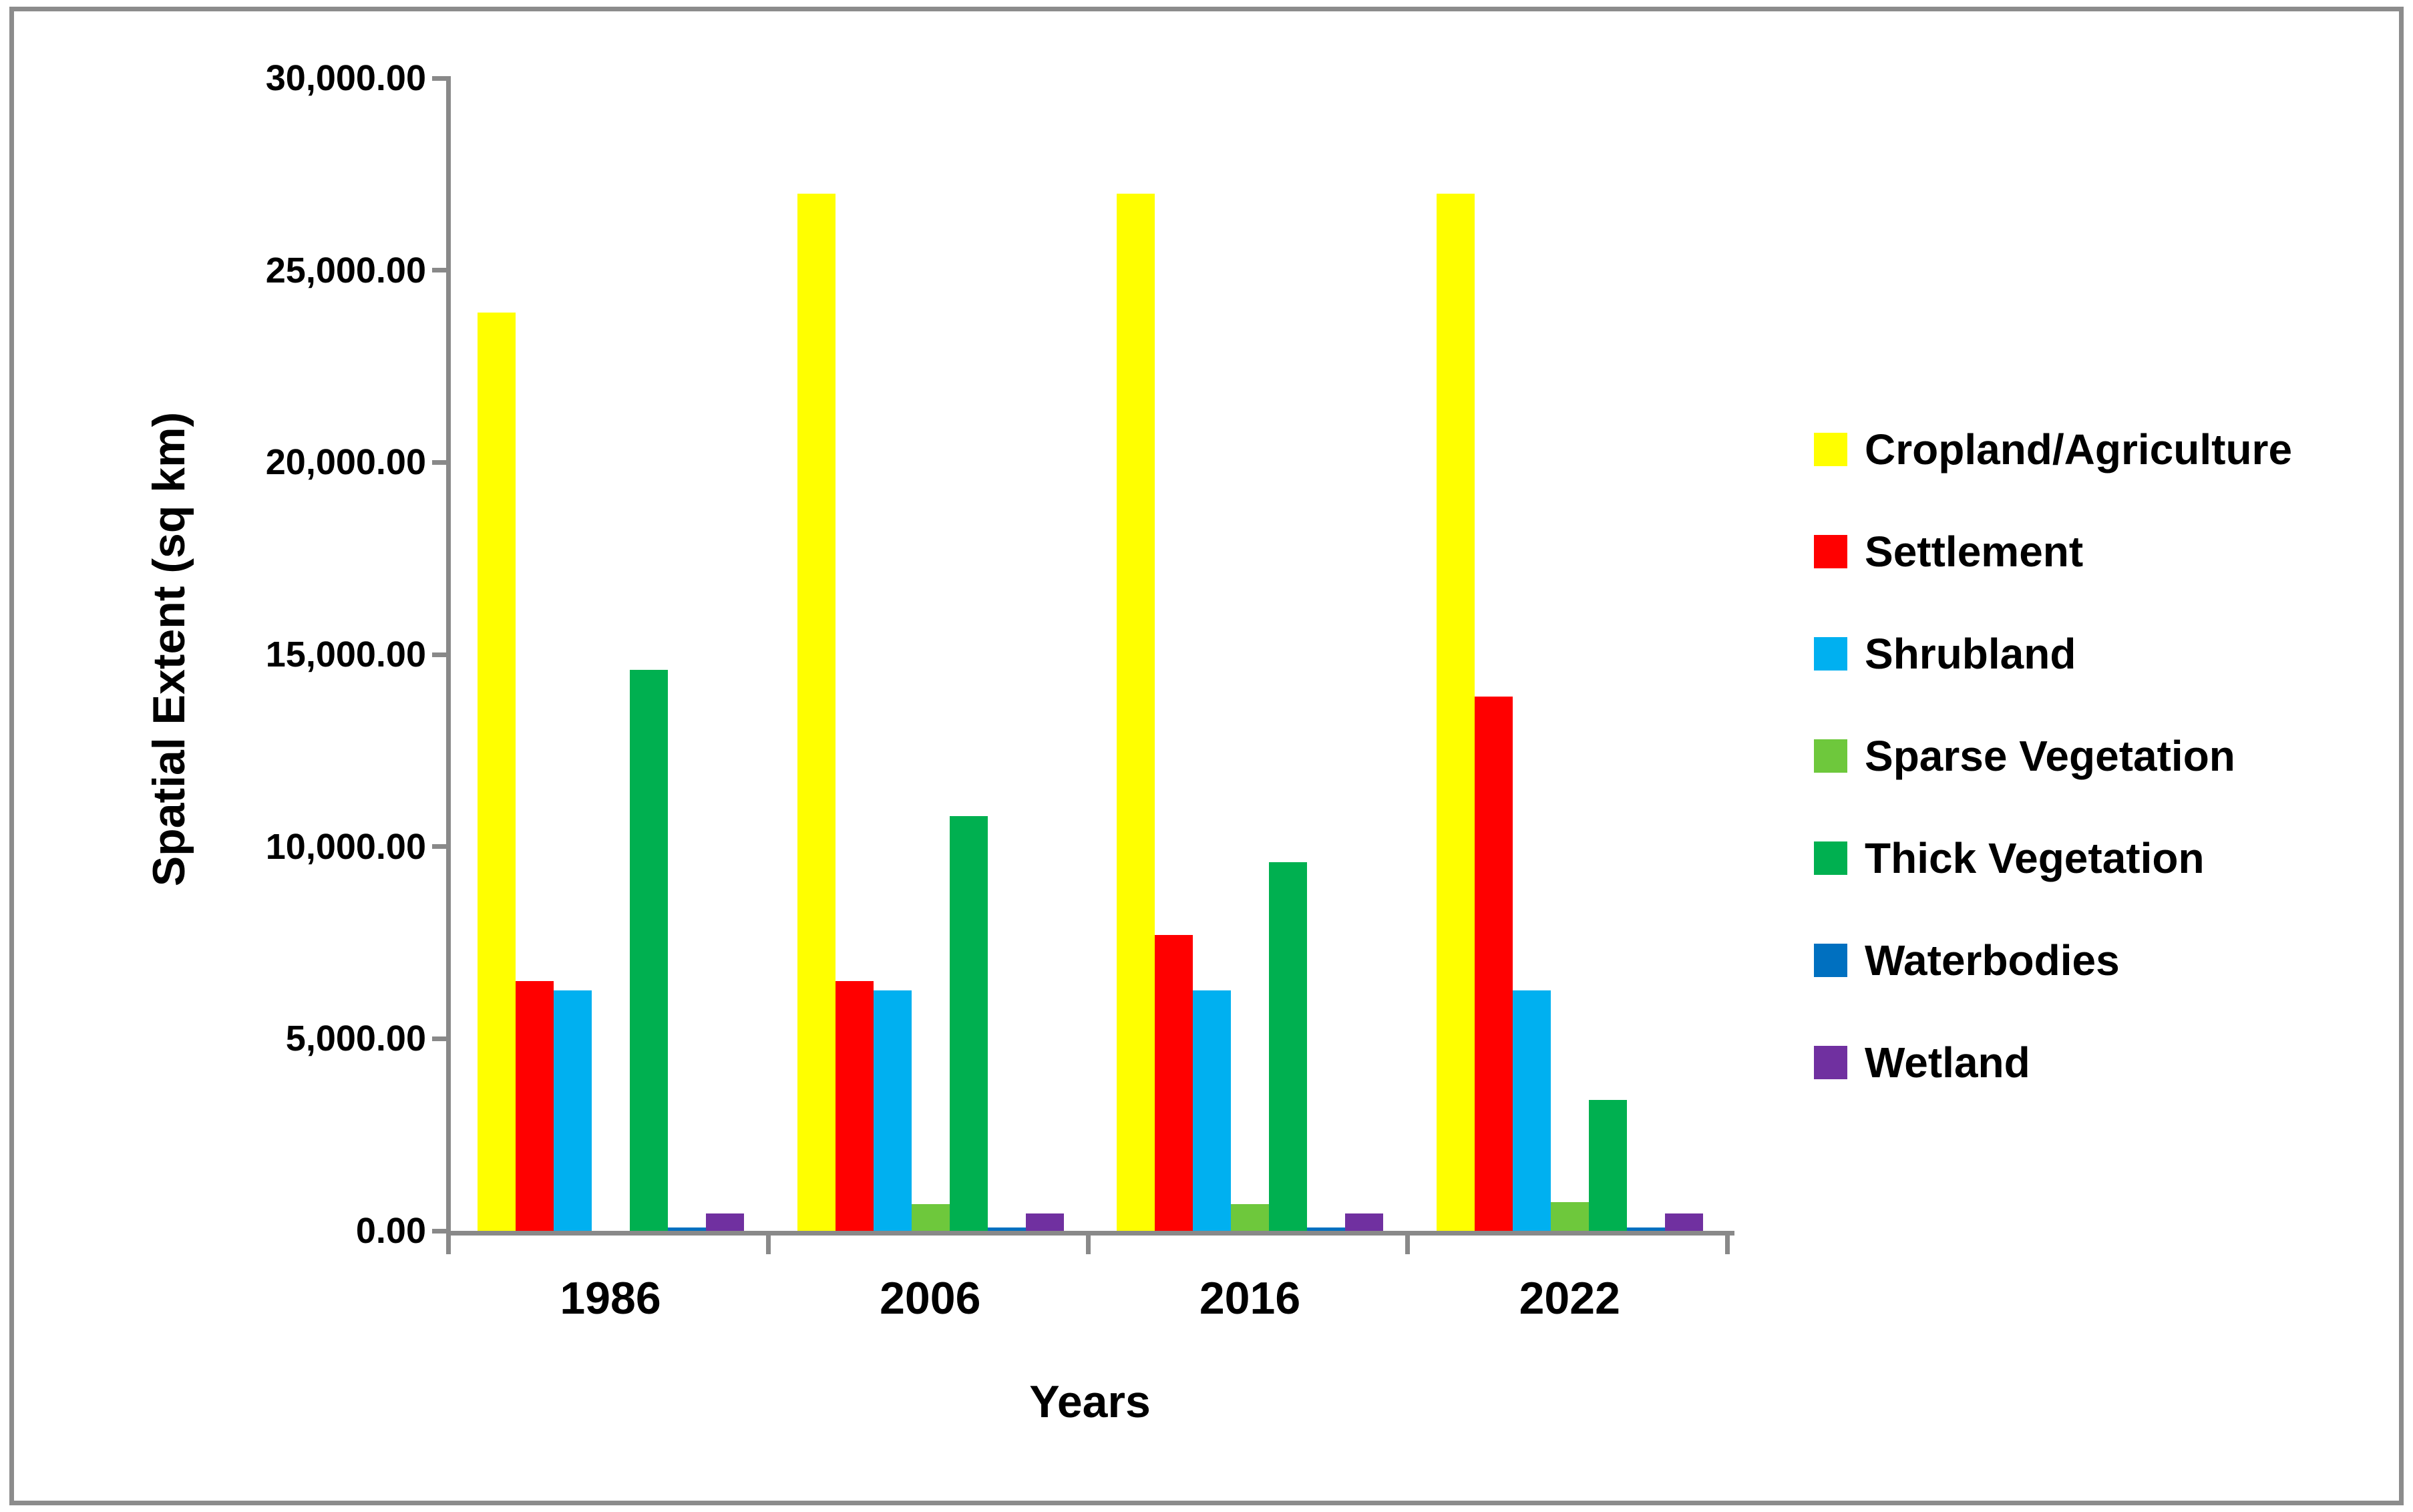 The image size is (2413, 1512). I want to click on y-tick-label-10-000-00: 10,000.00, so click(345, 846).